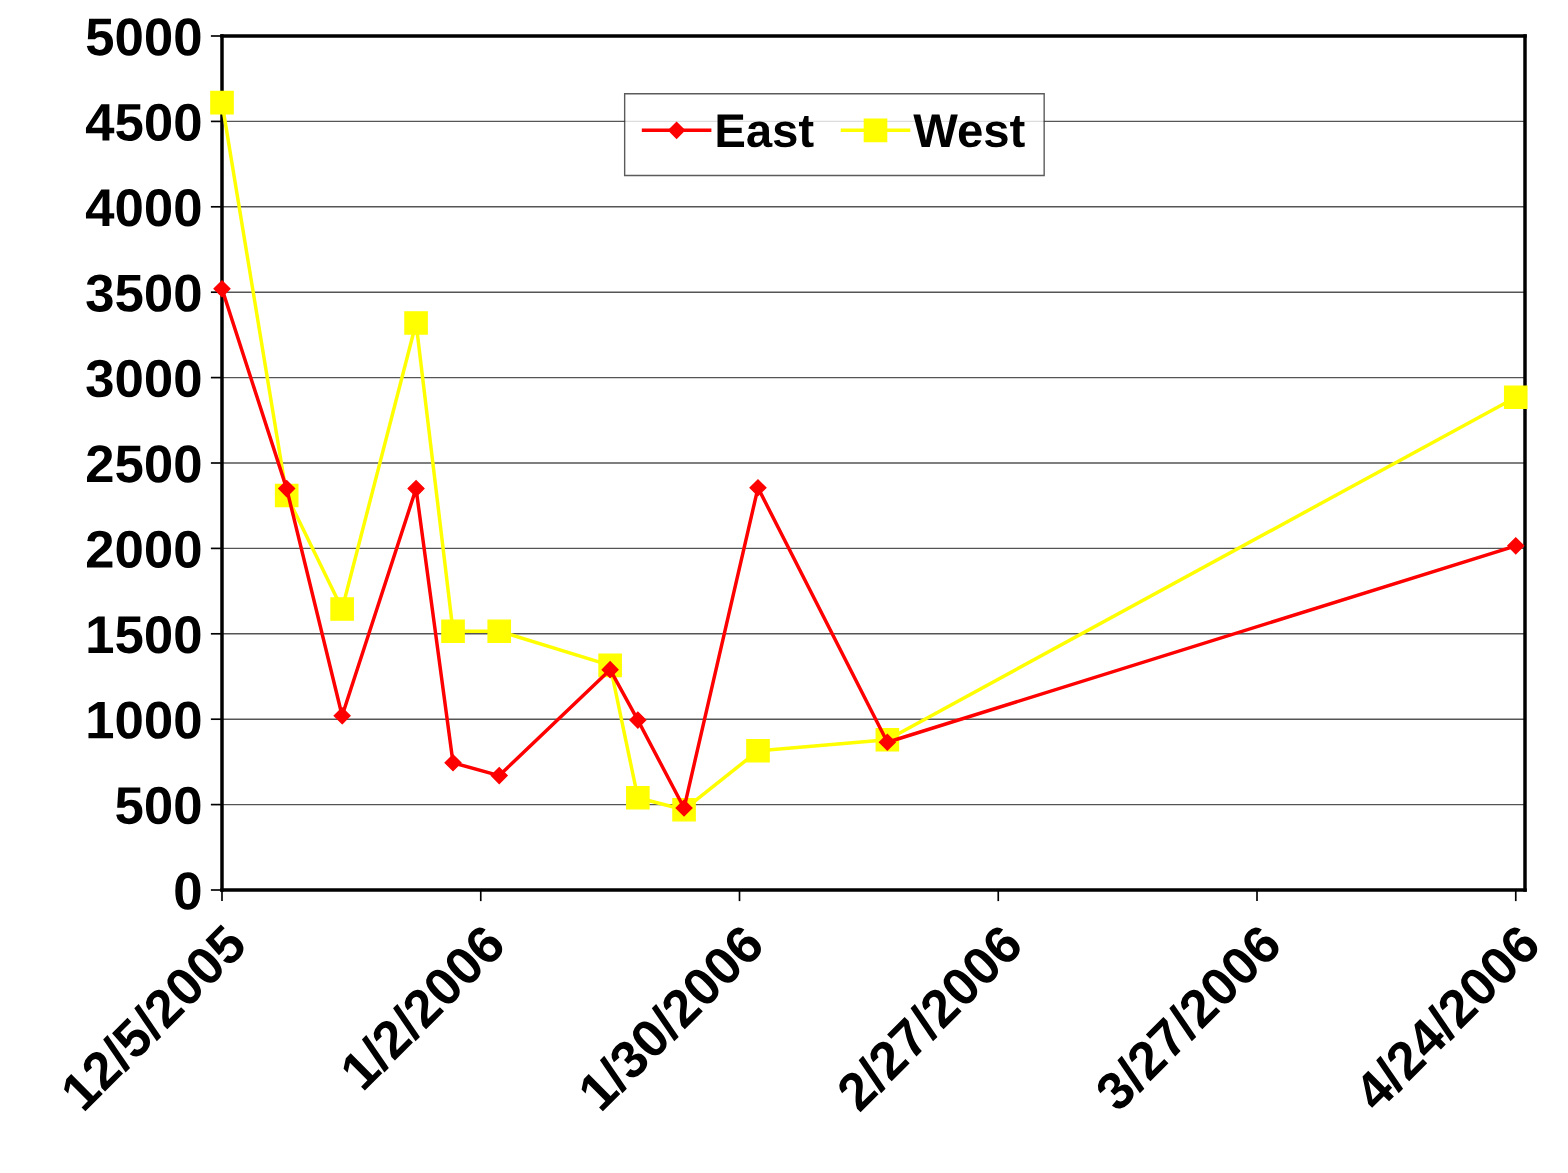 This screenshot has height=1173, width=1568. I want to click on y-tick-label: 4500, so click(143, 122).